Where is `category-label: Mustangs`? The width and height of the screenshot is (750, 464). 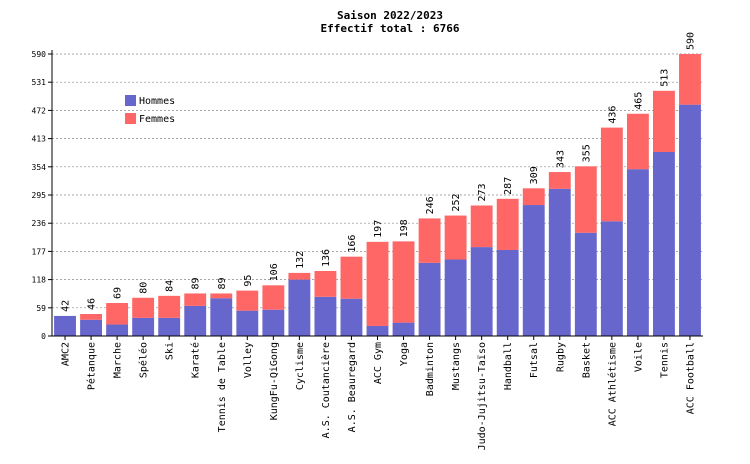 category-label: Mustangs is located at coordinates (456, 366).